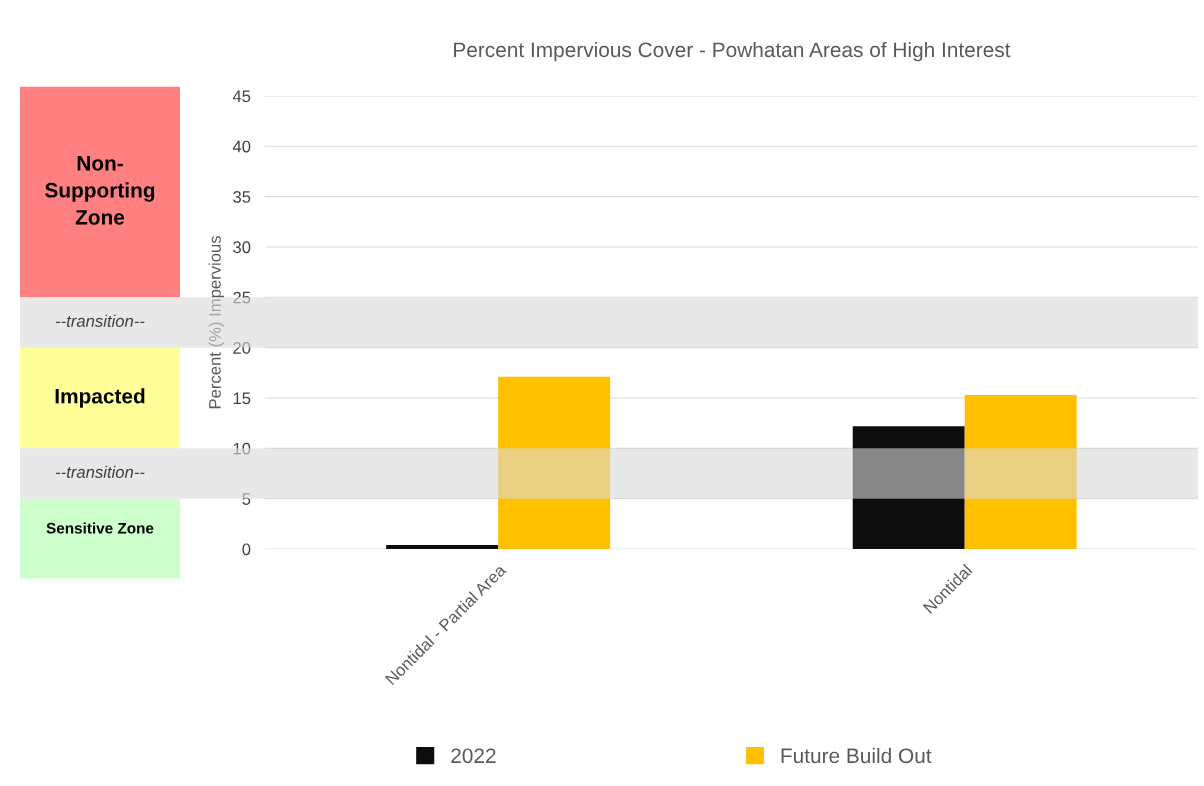 This screenshot has width=1204, height=786. I want to click on y-tick-label: 5, so click(246, 499).